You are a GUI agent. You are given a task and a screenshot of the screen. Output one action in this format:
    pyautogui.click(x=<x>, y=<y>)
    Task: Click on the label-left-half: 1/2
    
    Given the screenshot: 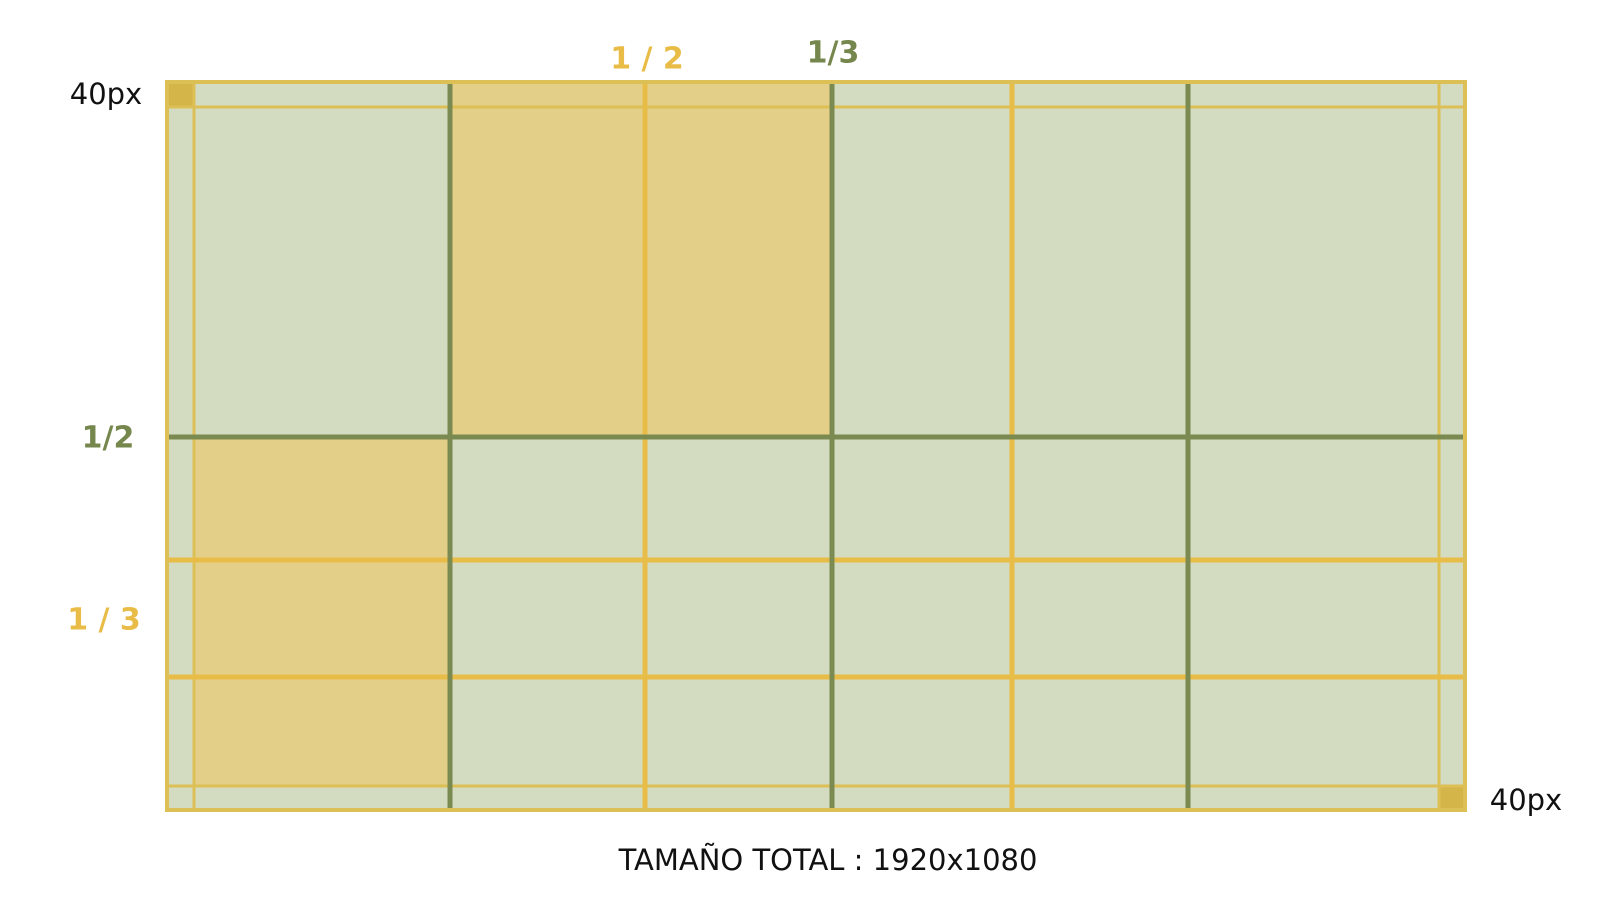 What is the action you would take?
    pyautogui.click(x=108, y=438)
    